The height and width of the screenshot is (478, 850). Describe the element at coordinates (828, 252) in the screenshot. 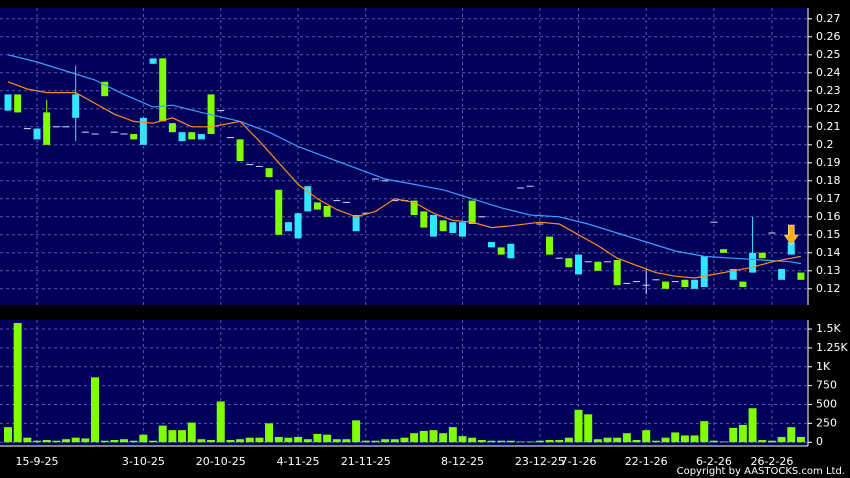

I see `y-tick-label: 0.14` at that location.